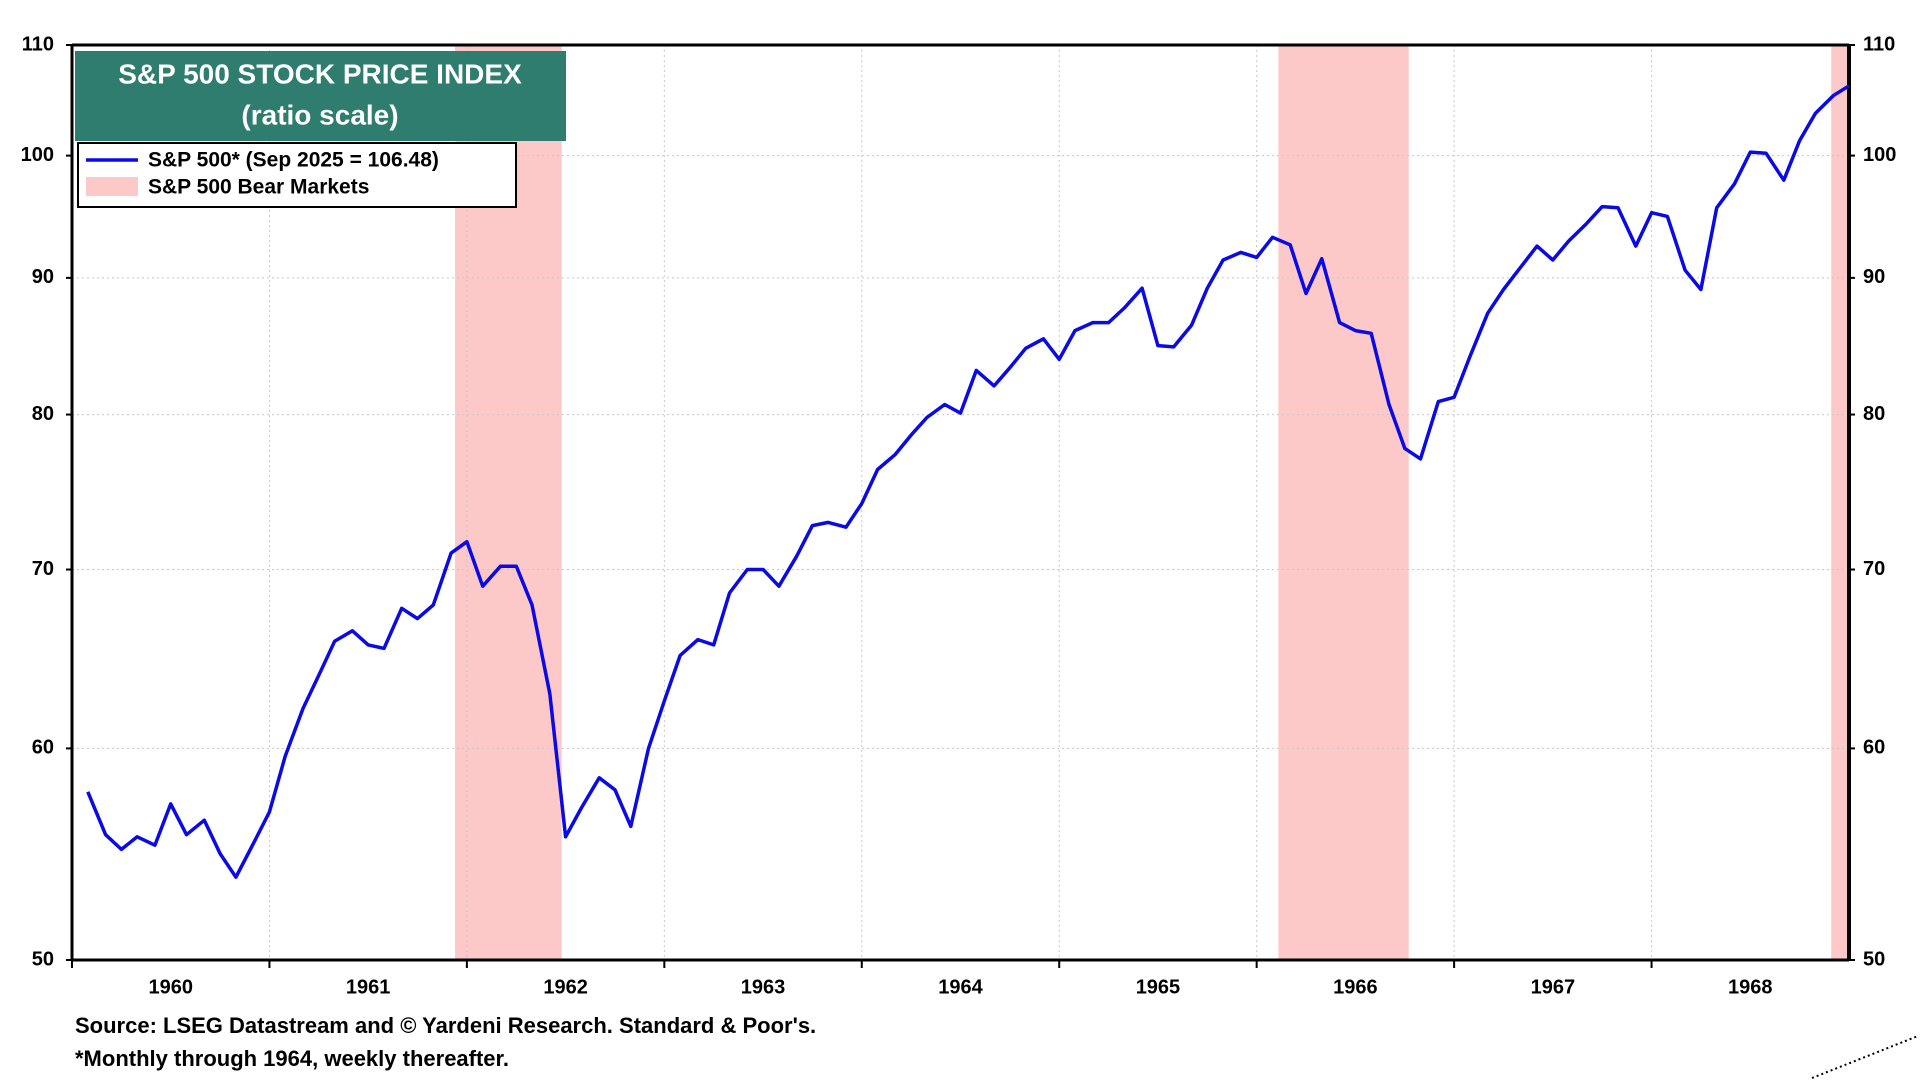 This screenshot has height=1085, width=1920. Describe the element at coordinates (1553, 987) in the screenshot. I see `x-tick-label: 1967` at that location.